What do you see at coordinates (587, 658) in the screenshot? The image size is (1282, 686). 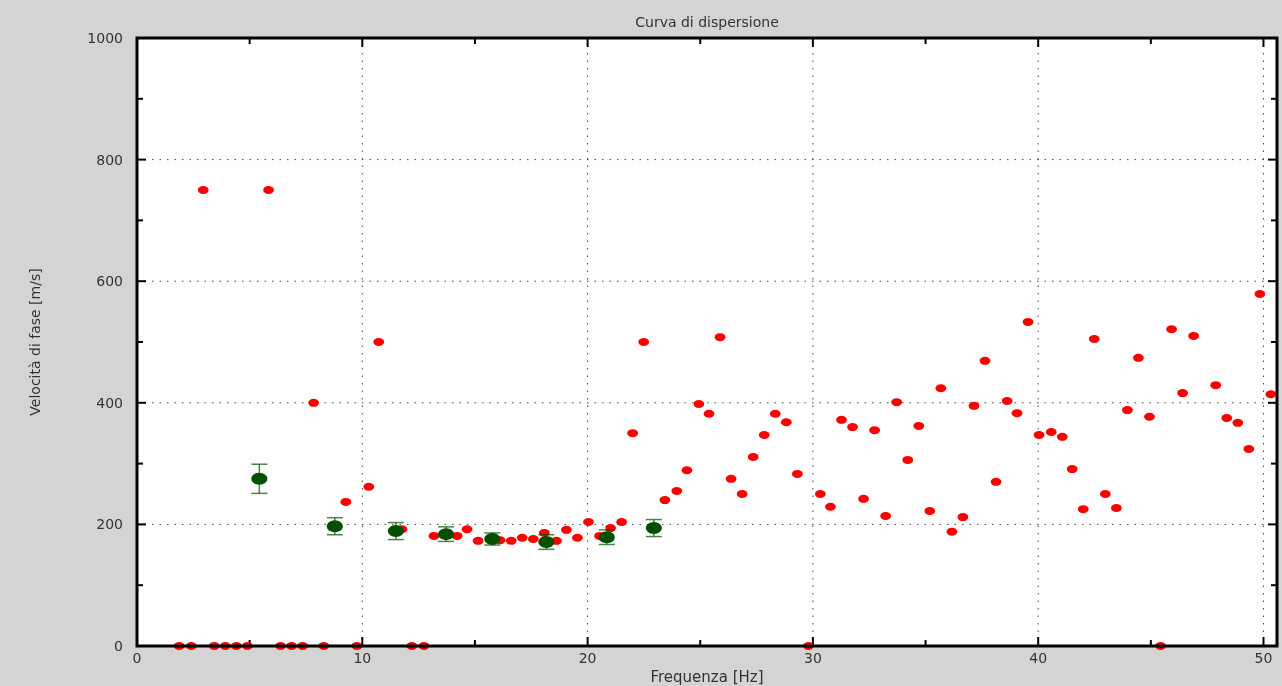 I see `x-tick-label: 20` at bounding box center [587, 658].